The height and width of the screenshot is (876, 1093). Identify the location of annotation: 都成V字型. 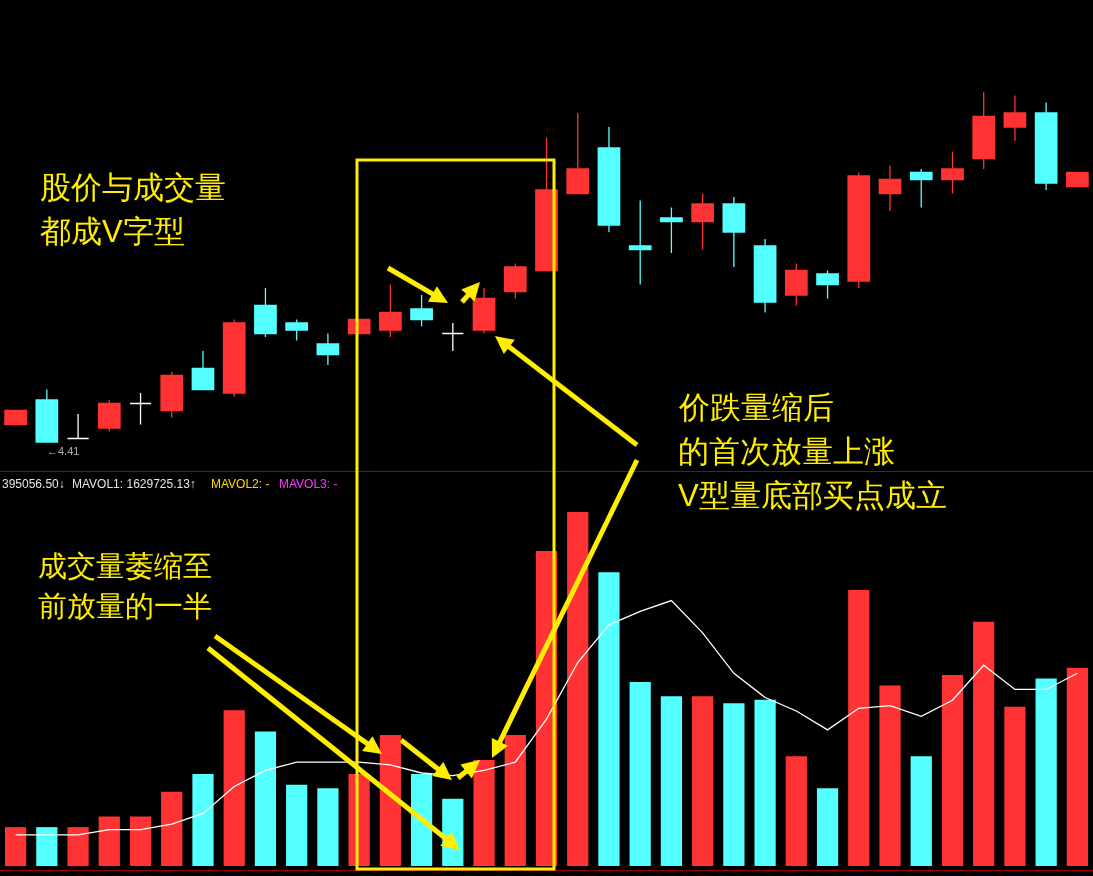
(112, 231).